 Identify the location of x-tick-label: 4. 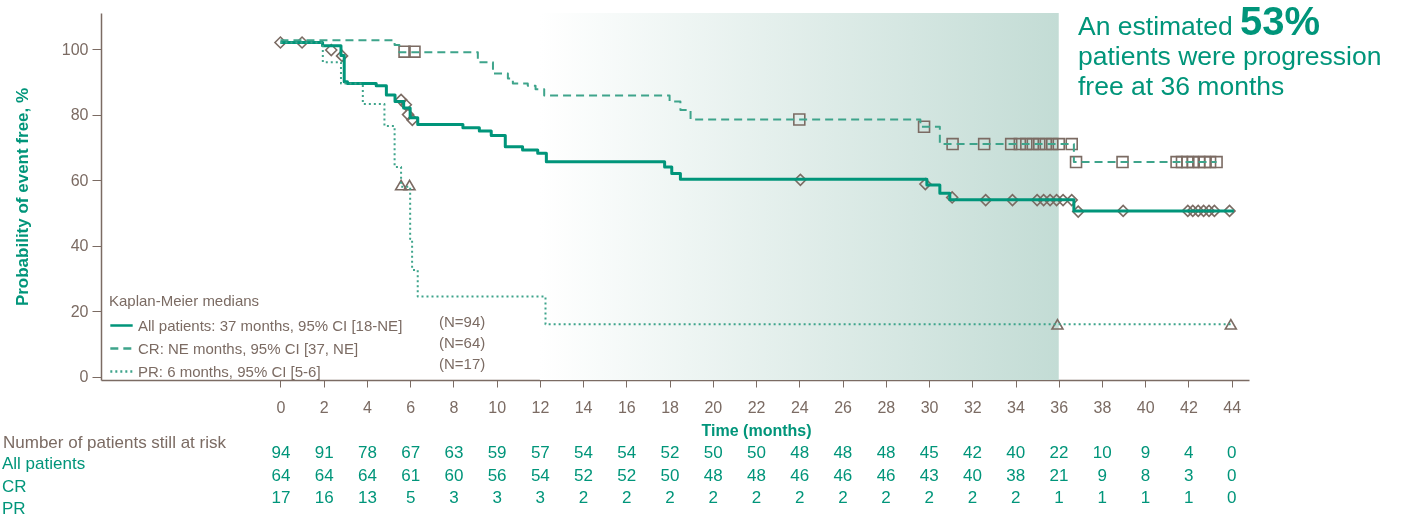
(367, 407).